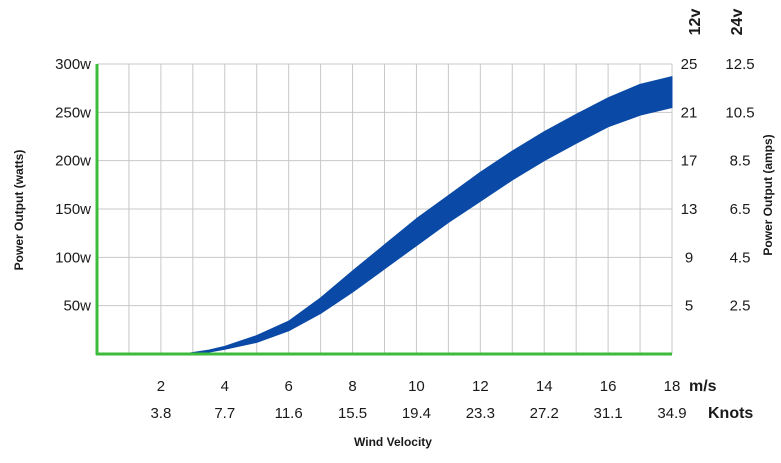 The image size is (781, 463). Describe the element at coordinates (737, 22) in the screenshot. I see `y2-24v-header: 24v` at that location.